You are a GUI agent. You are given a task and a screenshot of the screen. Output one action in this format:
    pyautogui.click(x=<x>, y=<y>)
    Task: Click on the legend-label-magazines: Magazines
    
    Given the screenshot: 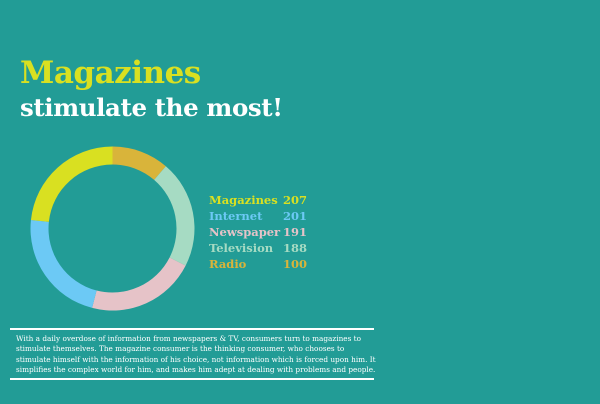 What is the action you would take?
    pyautogui.click(x=243, y=200)
    